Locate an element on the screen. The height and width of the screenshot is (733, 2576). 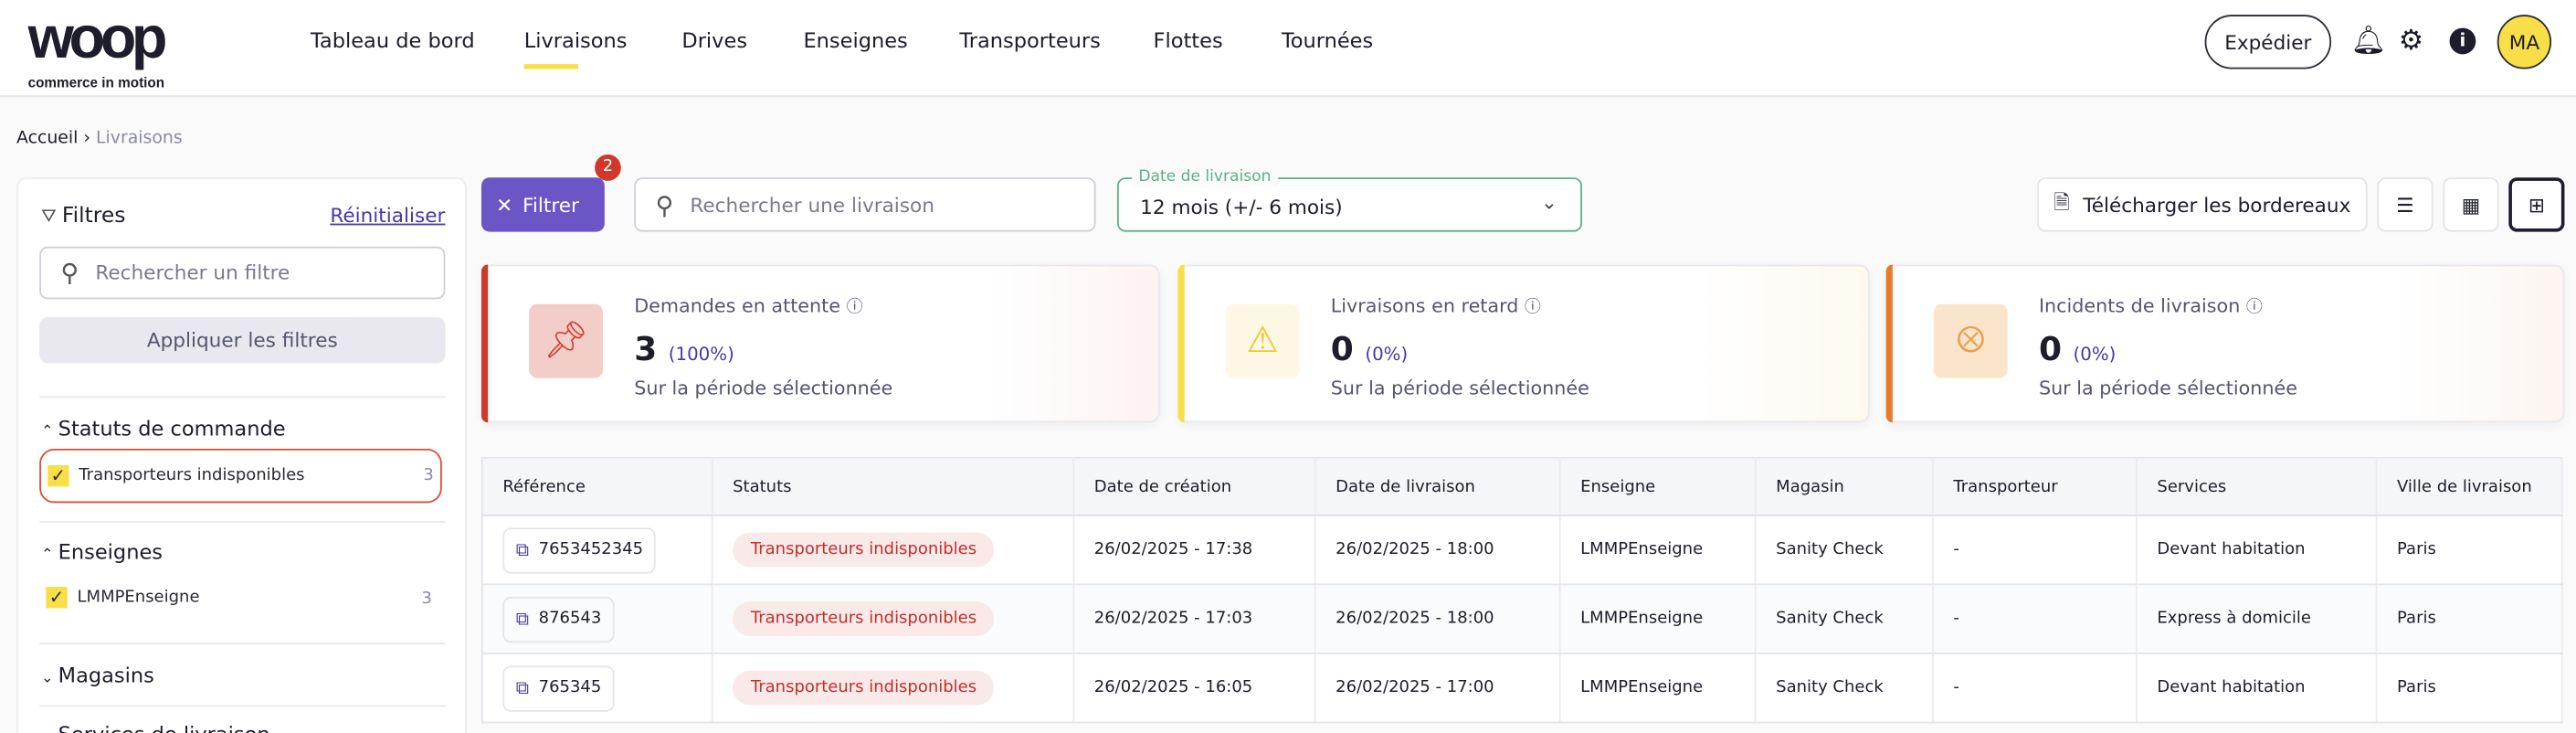
column-header: Date de création is located at coordinates (1194, 487).